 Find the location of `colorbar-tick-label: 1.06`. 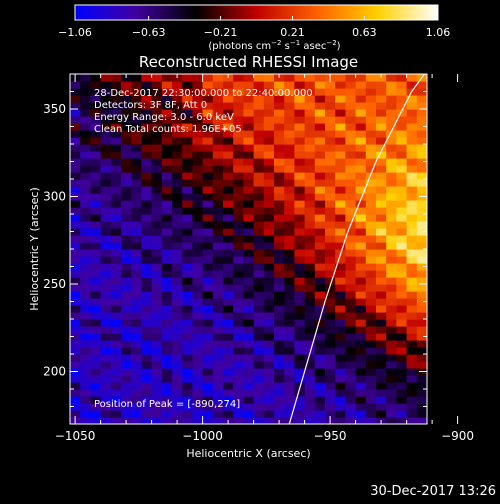

colorbar-tick-label: 1.06 is located at coordinates (438, 32).